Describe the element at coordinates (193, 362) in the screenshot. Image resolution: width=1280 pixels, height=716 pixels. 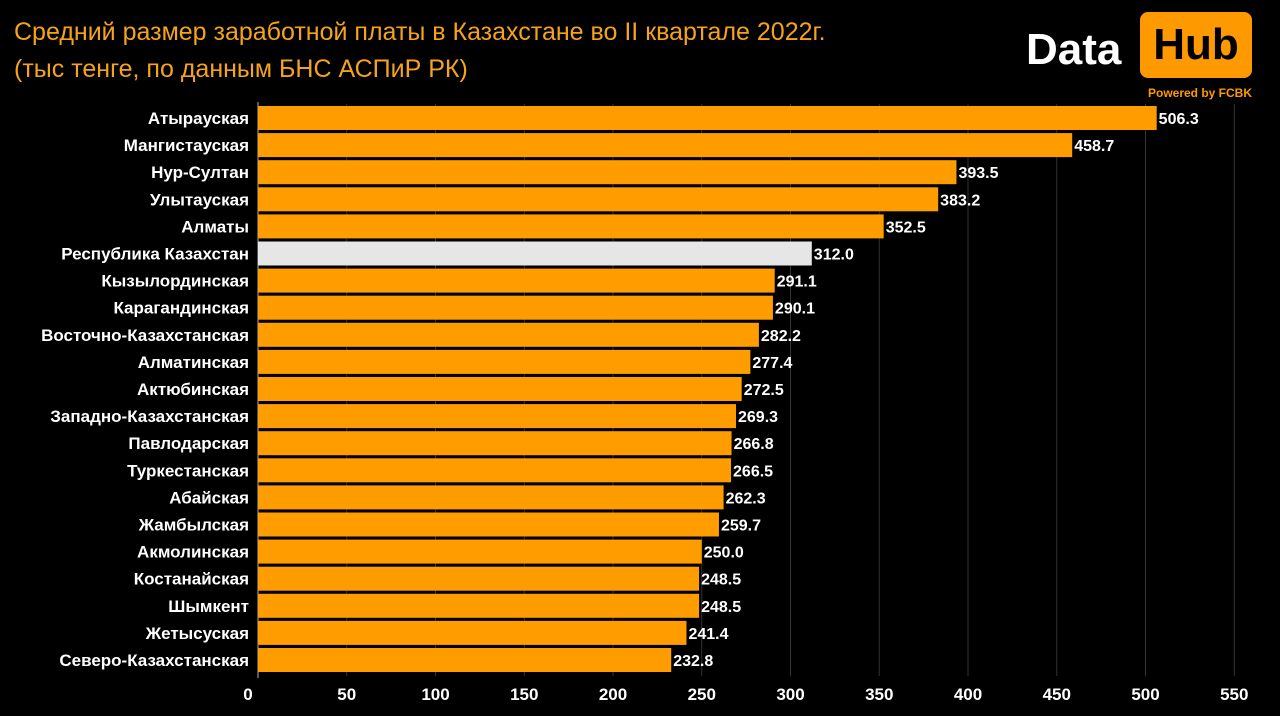
I see `category-label-9: Алматинская` at that location.